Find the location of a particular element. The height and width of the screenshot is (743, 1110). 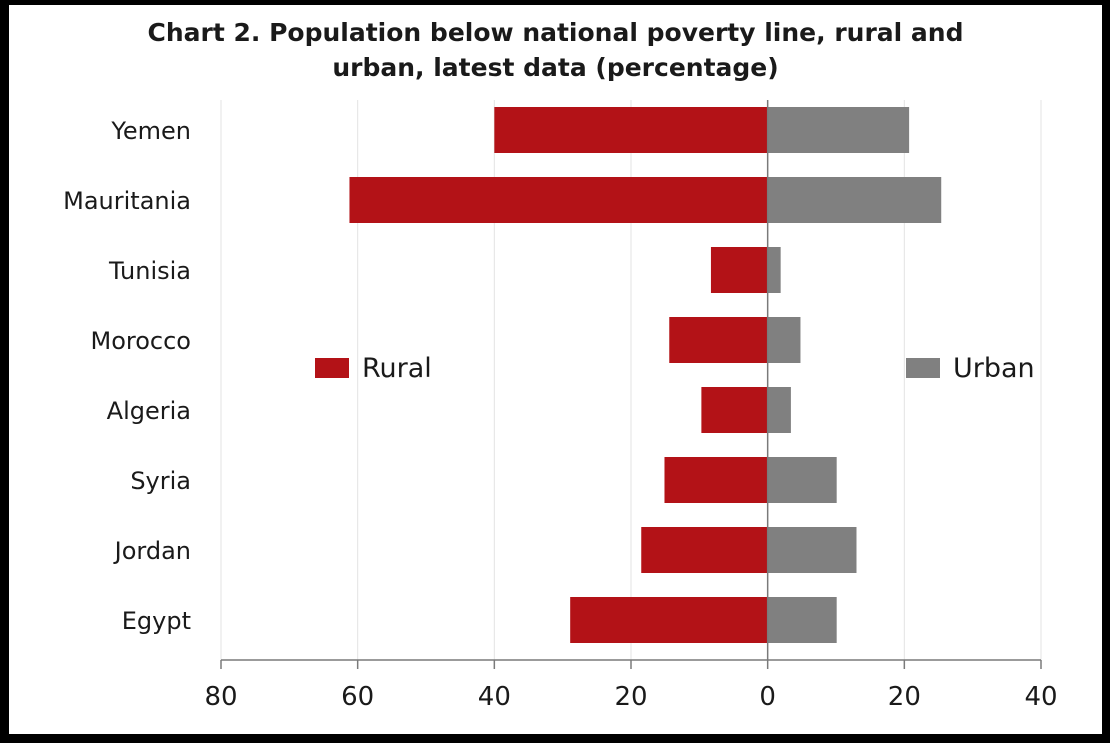

bar-urban-mauritania is located at coordinates (854, 200).